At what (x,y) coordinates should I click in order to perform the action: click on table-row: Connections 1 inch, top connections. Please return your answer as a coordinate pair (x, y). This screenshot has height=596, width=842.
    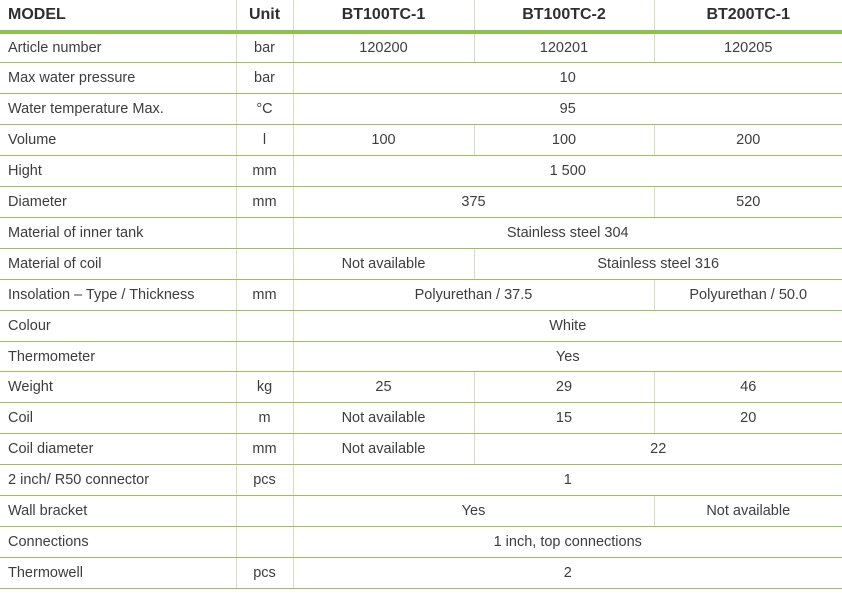
    Looking at the image, I should click on (421, 542).